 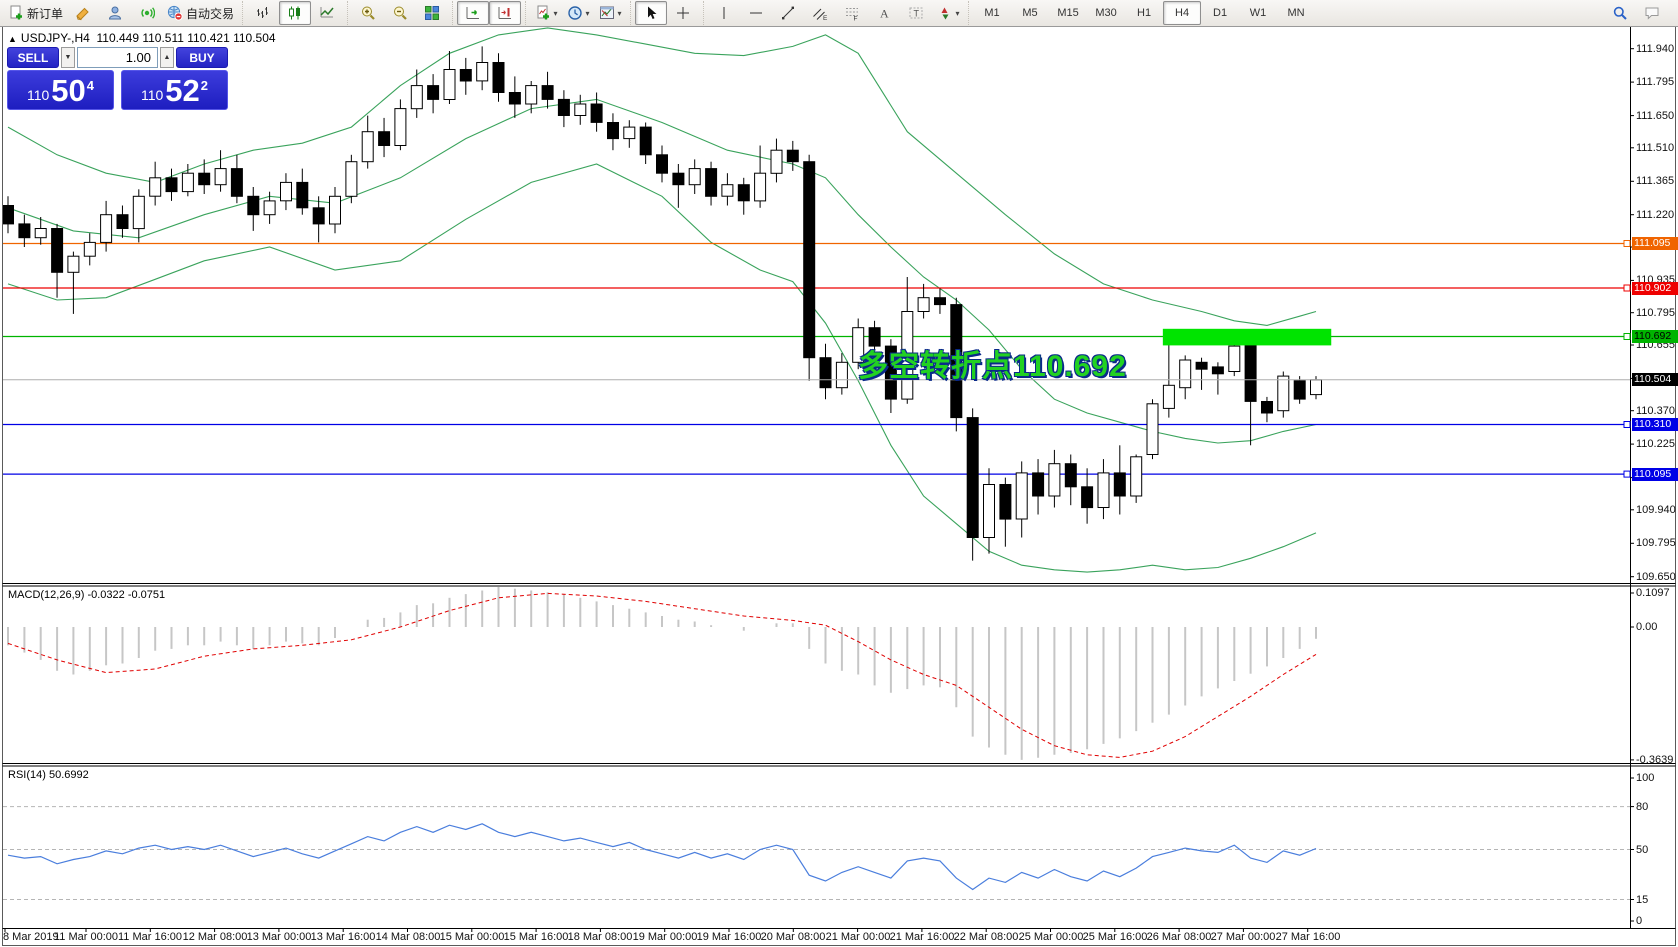 I want to click on tile-windows-button, so click(x=432, y=13).